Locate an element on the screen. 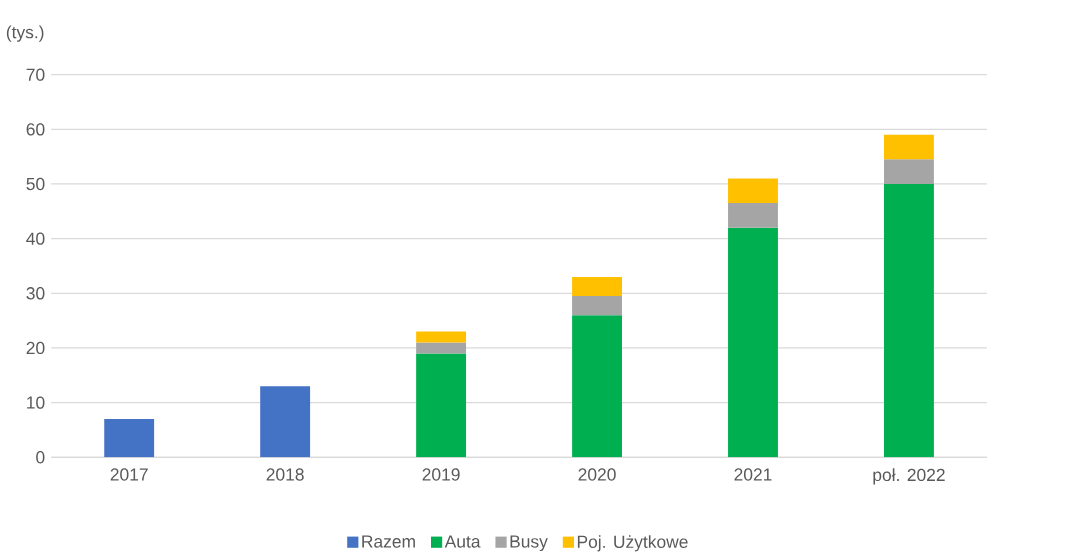  legend-label: Razem is located at coordinates (388, 541).